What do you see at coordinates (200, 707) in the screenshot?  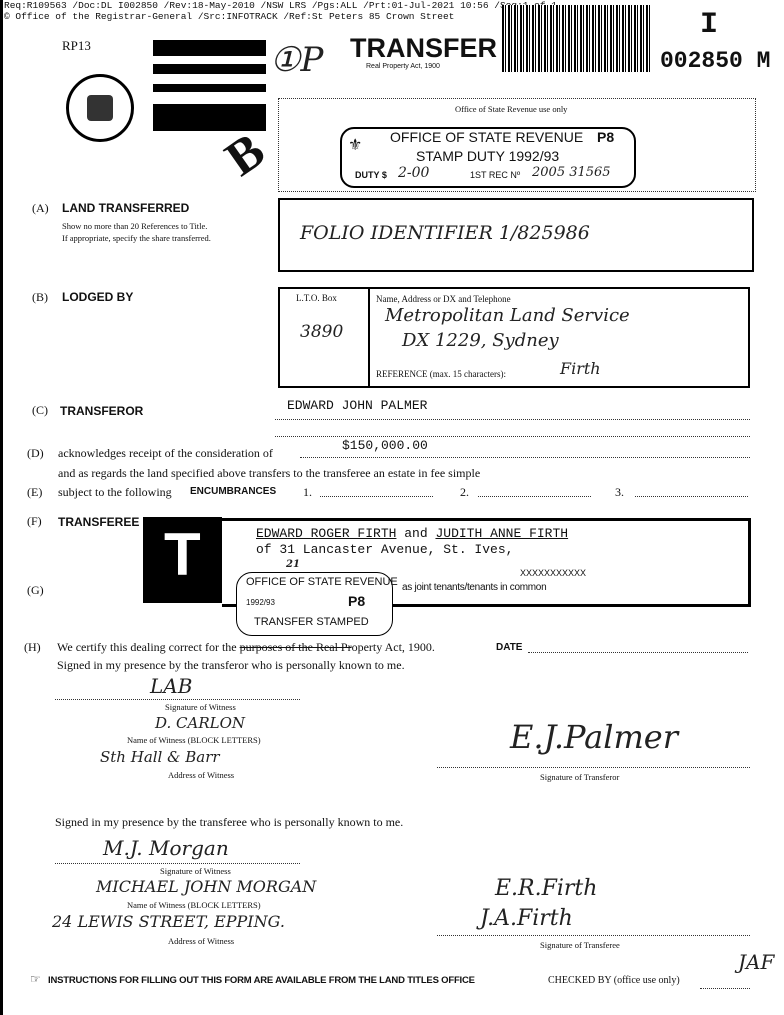 I see `signature-of-witness-label: Signature of Witness` at bounding box center [200, 707].